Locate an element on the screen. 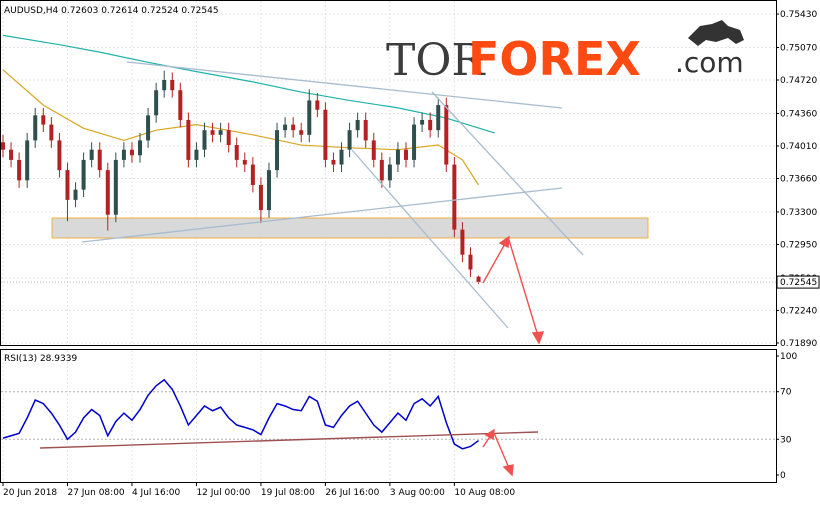  y-tick-label: 0.74010 is located at coordinates (798, 147).